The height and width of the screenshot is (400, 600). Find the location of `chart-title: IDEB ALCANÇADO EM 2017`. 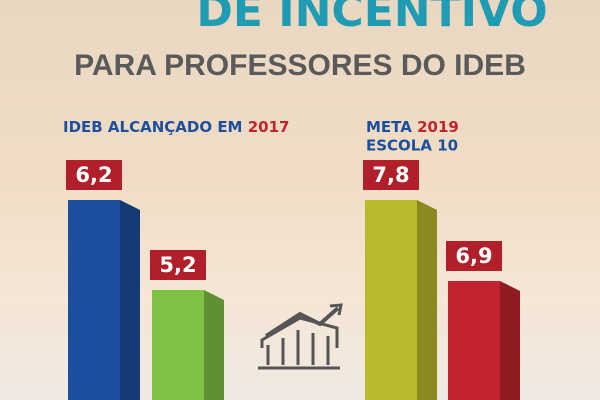

chart-title: IDEB ALCANÇADO EM 2017 is located at coordinates (176, 127).